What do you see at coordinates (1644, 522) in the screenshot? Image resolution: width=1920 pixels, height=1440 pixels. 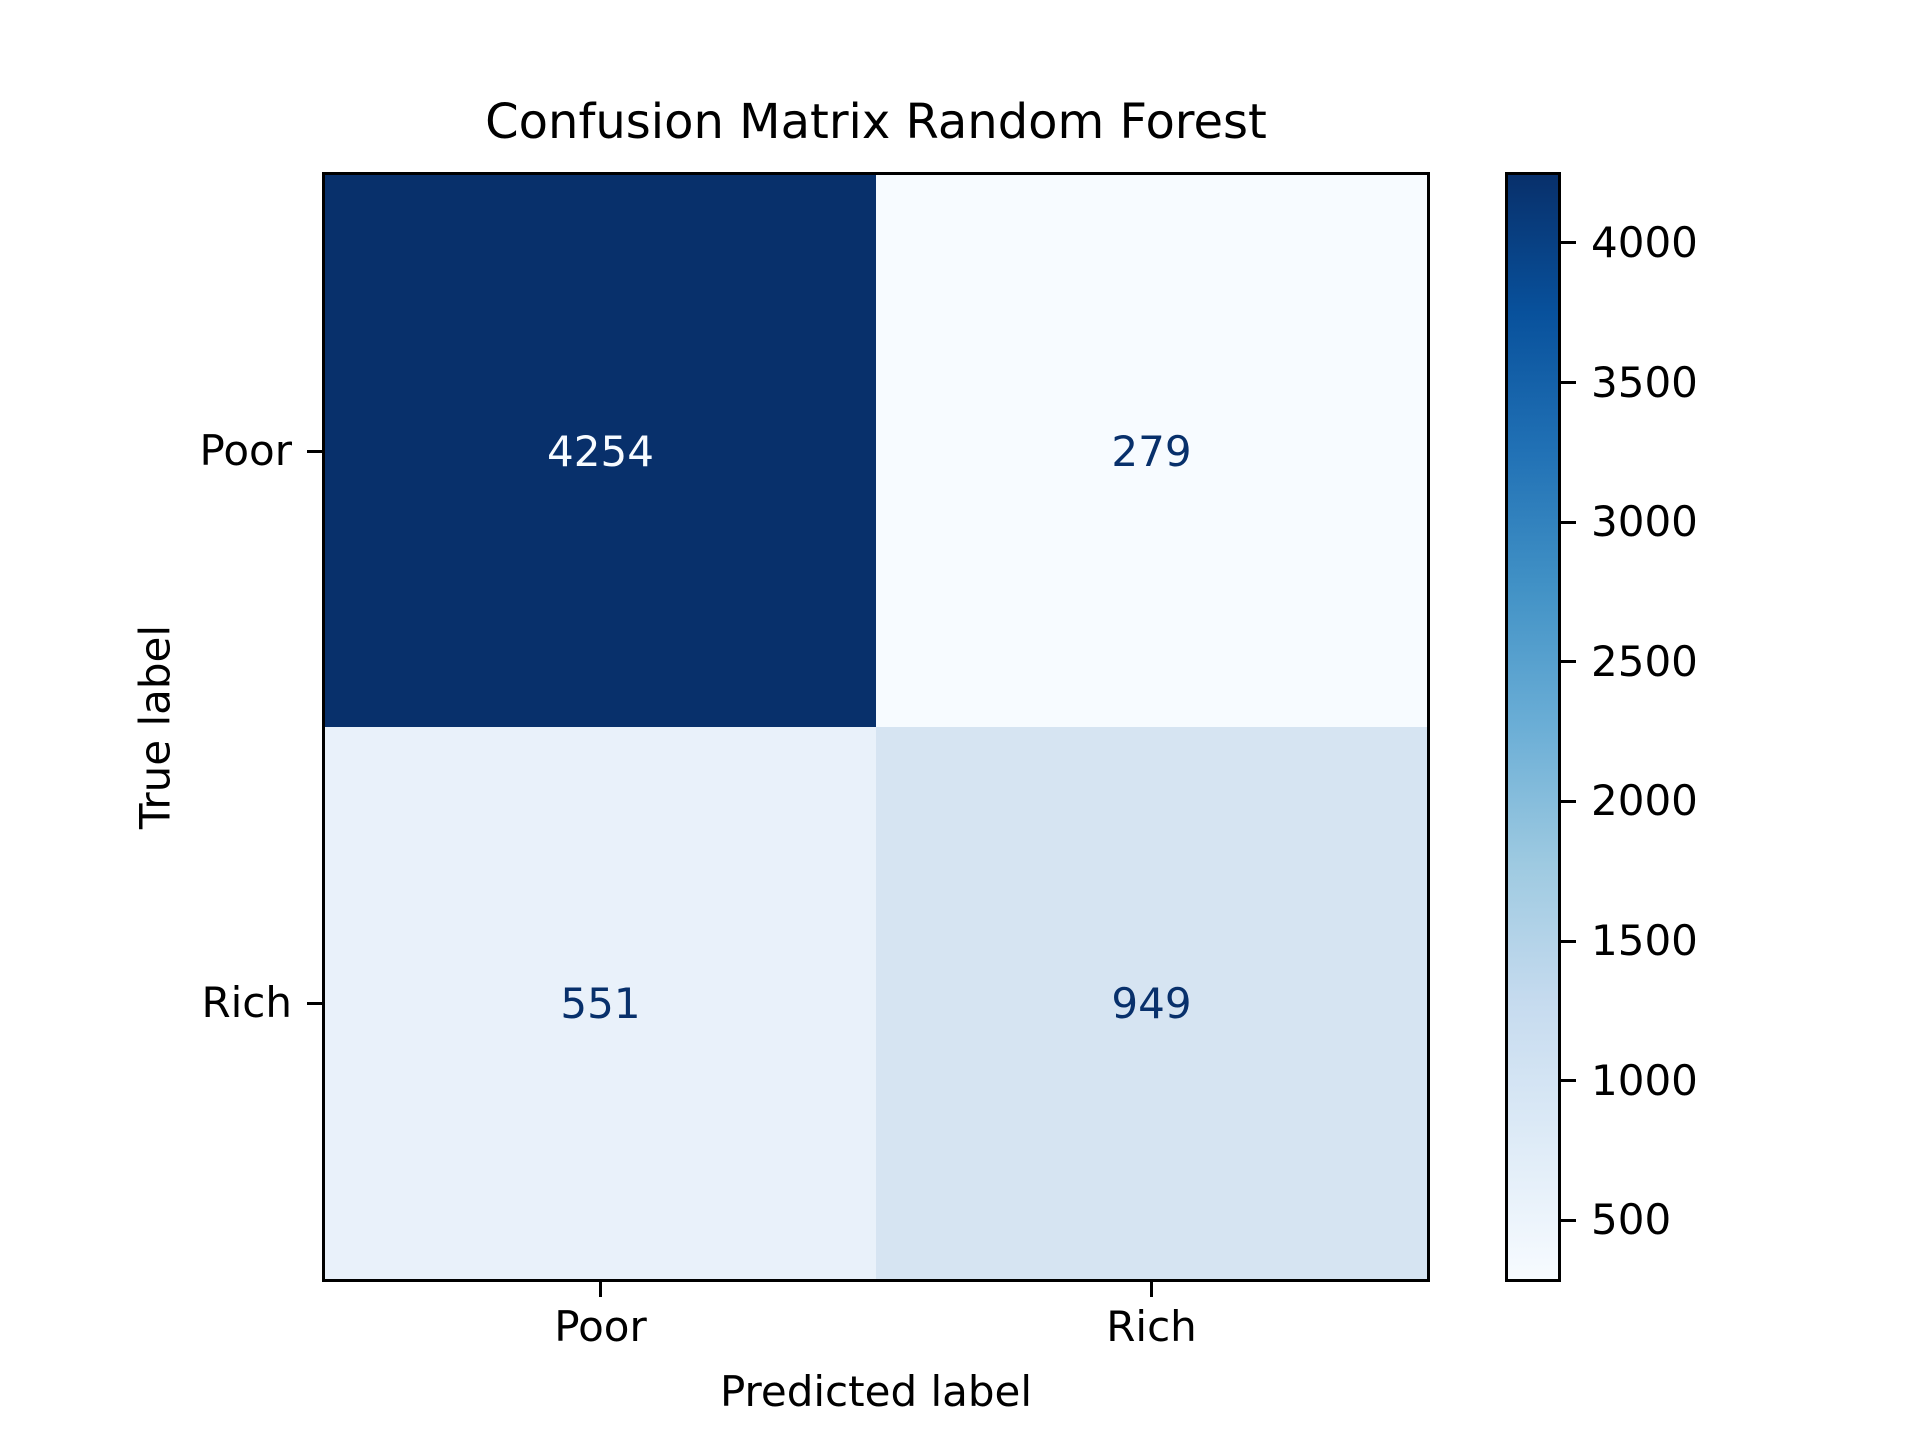 I see `colorbar-tick-label: 3000` at bounding box center [1644, 522].